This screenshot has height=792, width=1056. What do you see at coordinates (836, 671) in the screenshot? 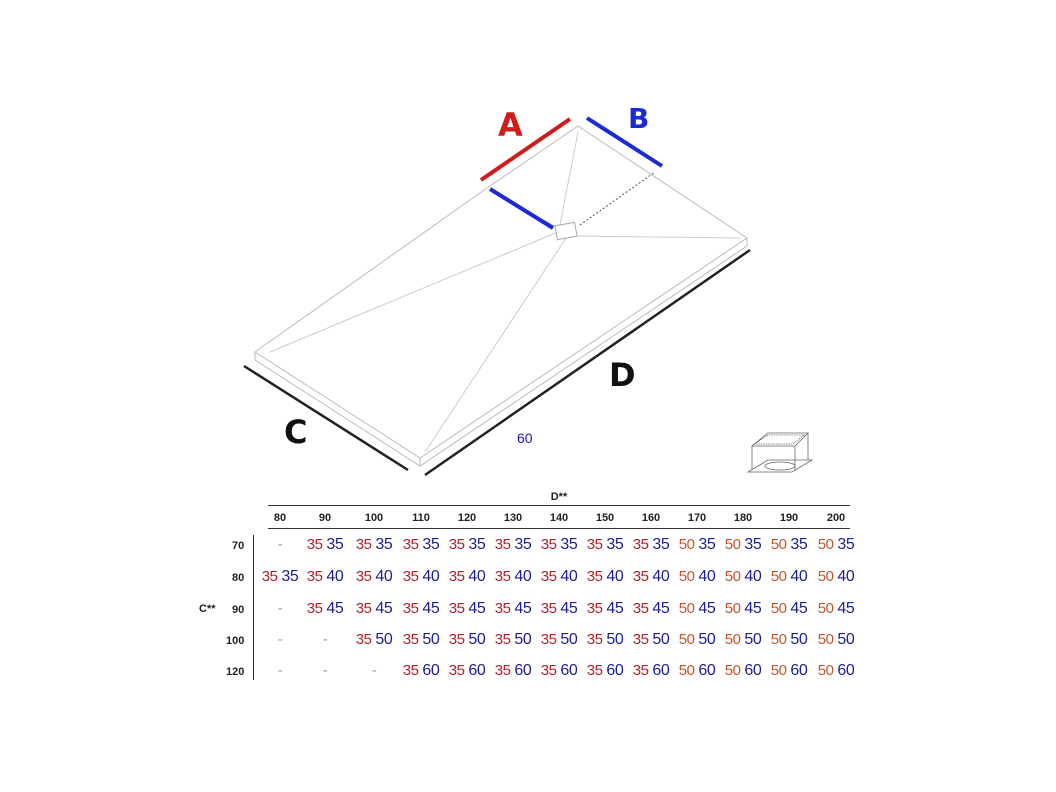
I see `table-cell: 50 60` at bounding box center [836, 671].